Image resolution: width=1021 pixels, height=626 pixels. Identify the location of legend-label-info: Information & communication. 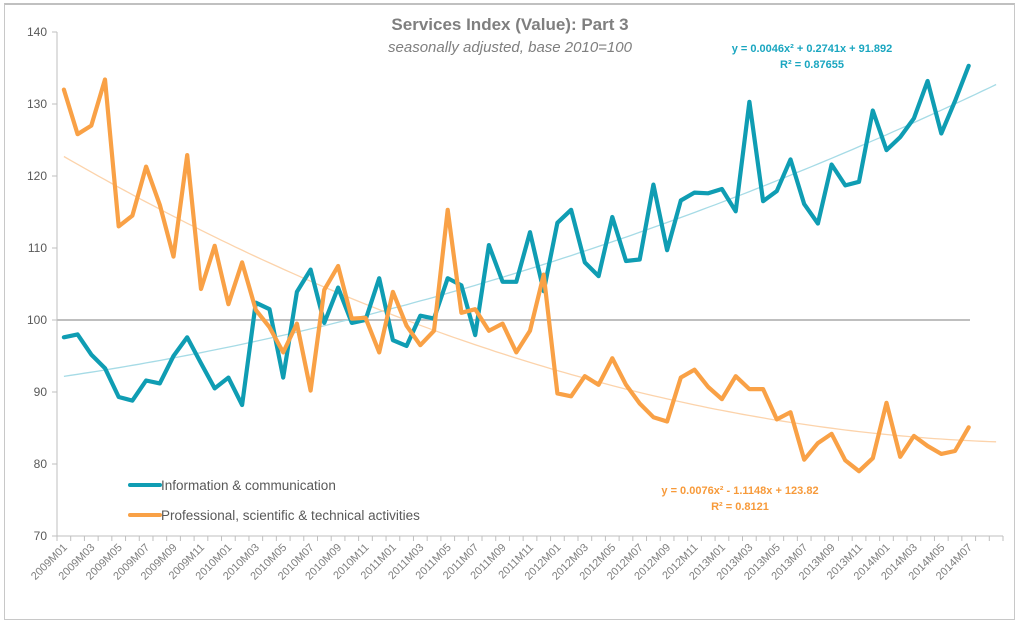
(248, 485).